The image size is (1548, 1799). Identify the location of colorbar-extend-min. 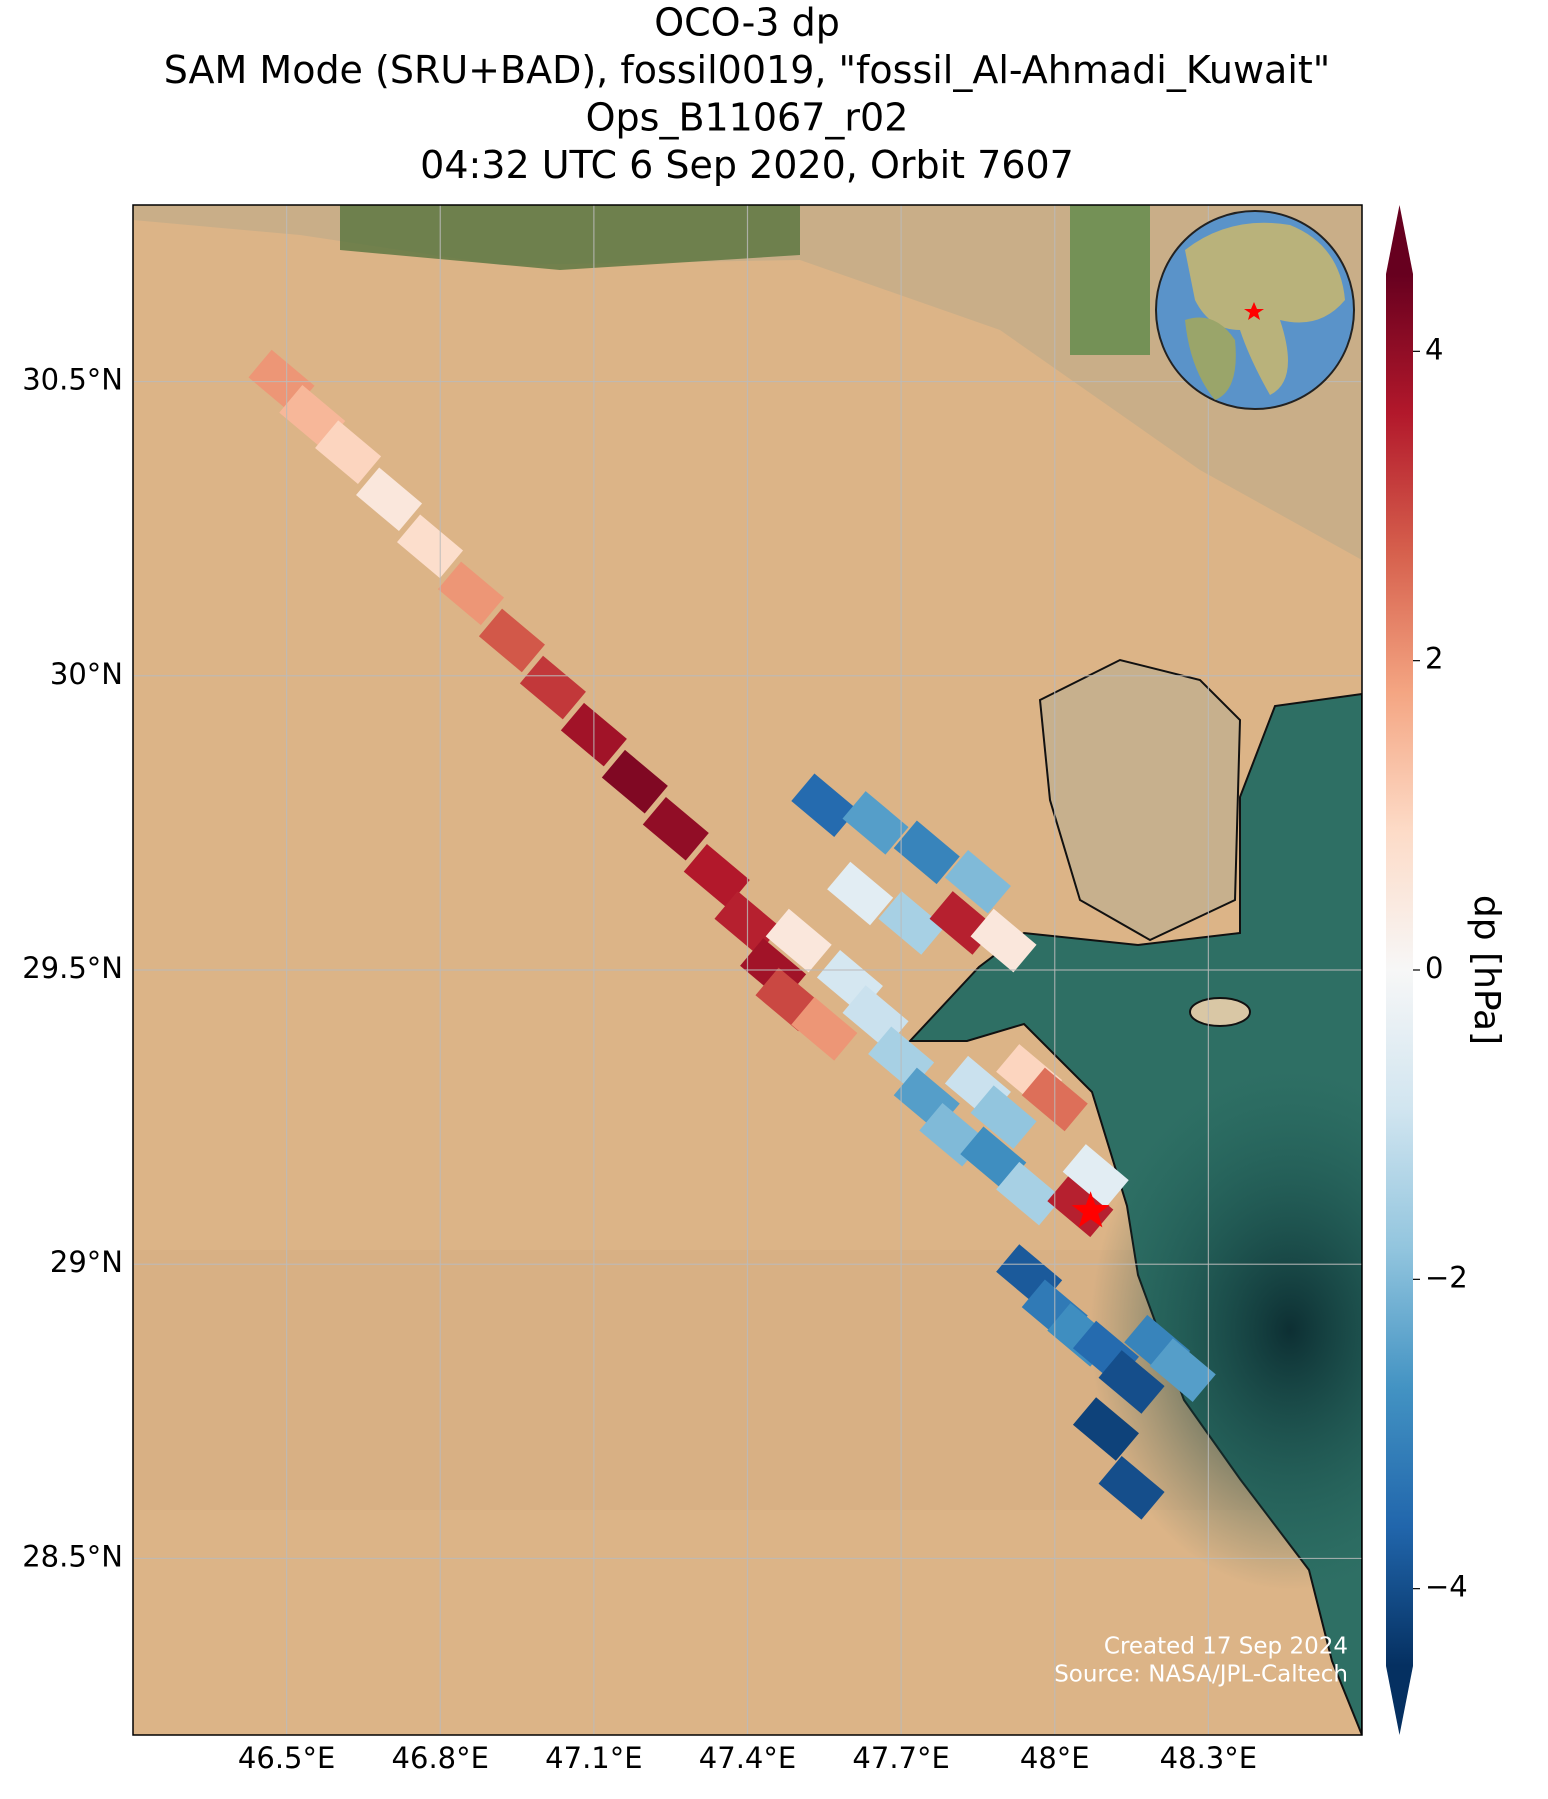
(1399, 1700).